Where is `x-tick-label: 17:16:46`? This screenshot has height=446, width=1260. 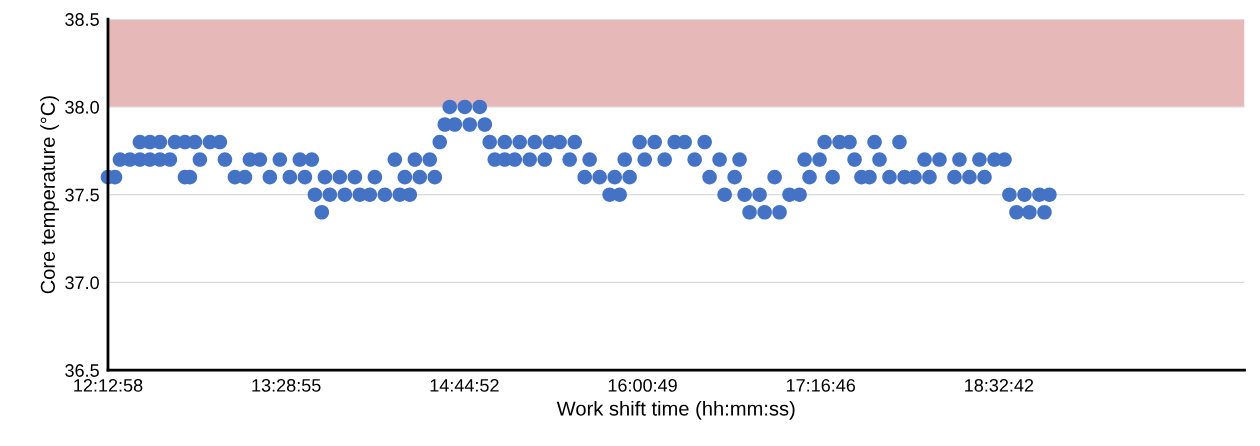 x-tick-label: 17:16:46 is located at coordinates (821, 385).